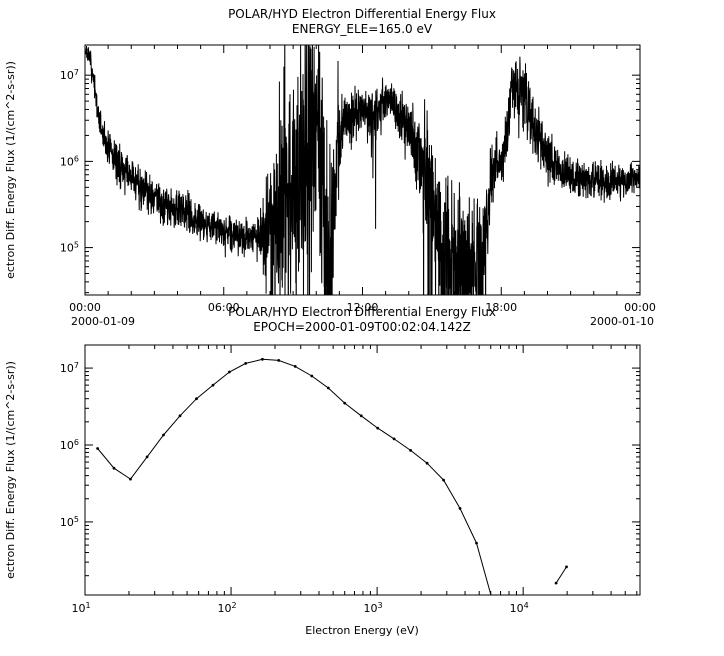  What do you see at coordinates (561, 575) in the screenshot?
I see `flux-spectrum-series` at bounding box center [561, 575].